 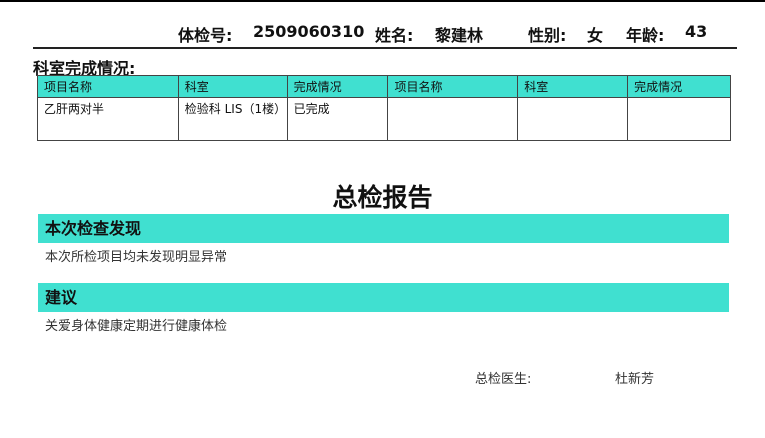 I want to click on dept-section-title: 科室完成情况:, so click(x=84, y=68).